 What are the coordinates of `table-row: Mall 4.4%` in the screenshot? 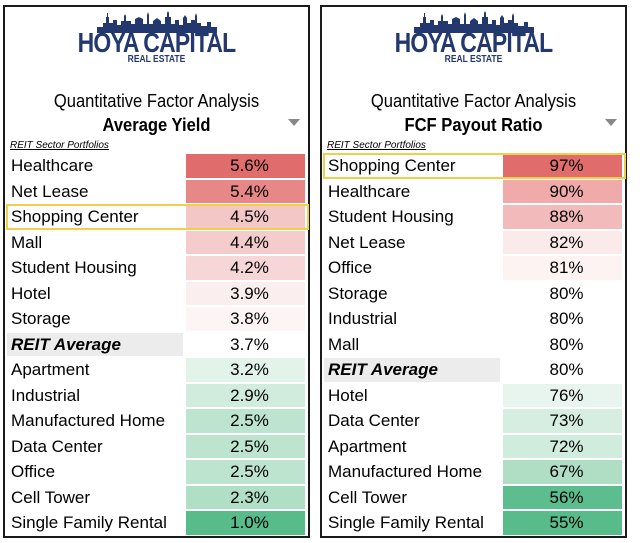 It's located at (156, 243).